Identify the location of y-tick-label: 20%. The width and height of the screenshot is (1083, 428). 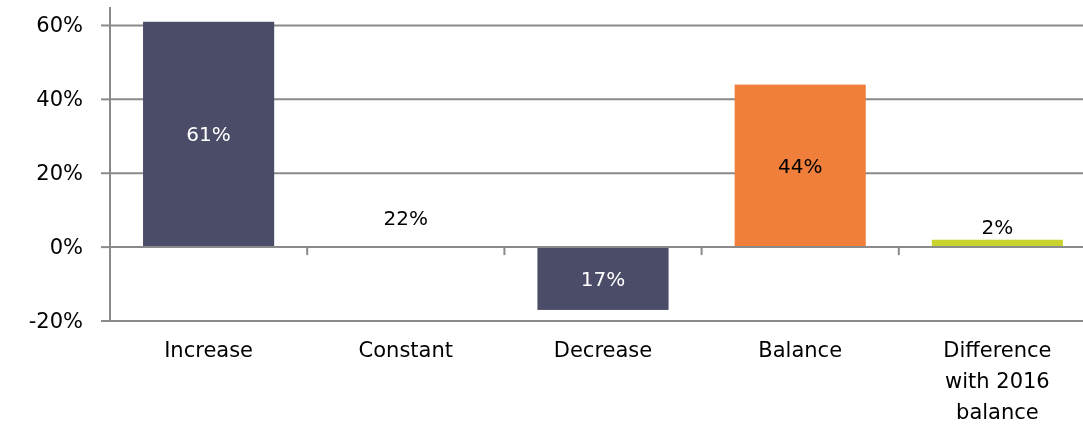
(59, 173).